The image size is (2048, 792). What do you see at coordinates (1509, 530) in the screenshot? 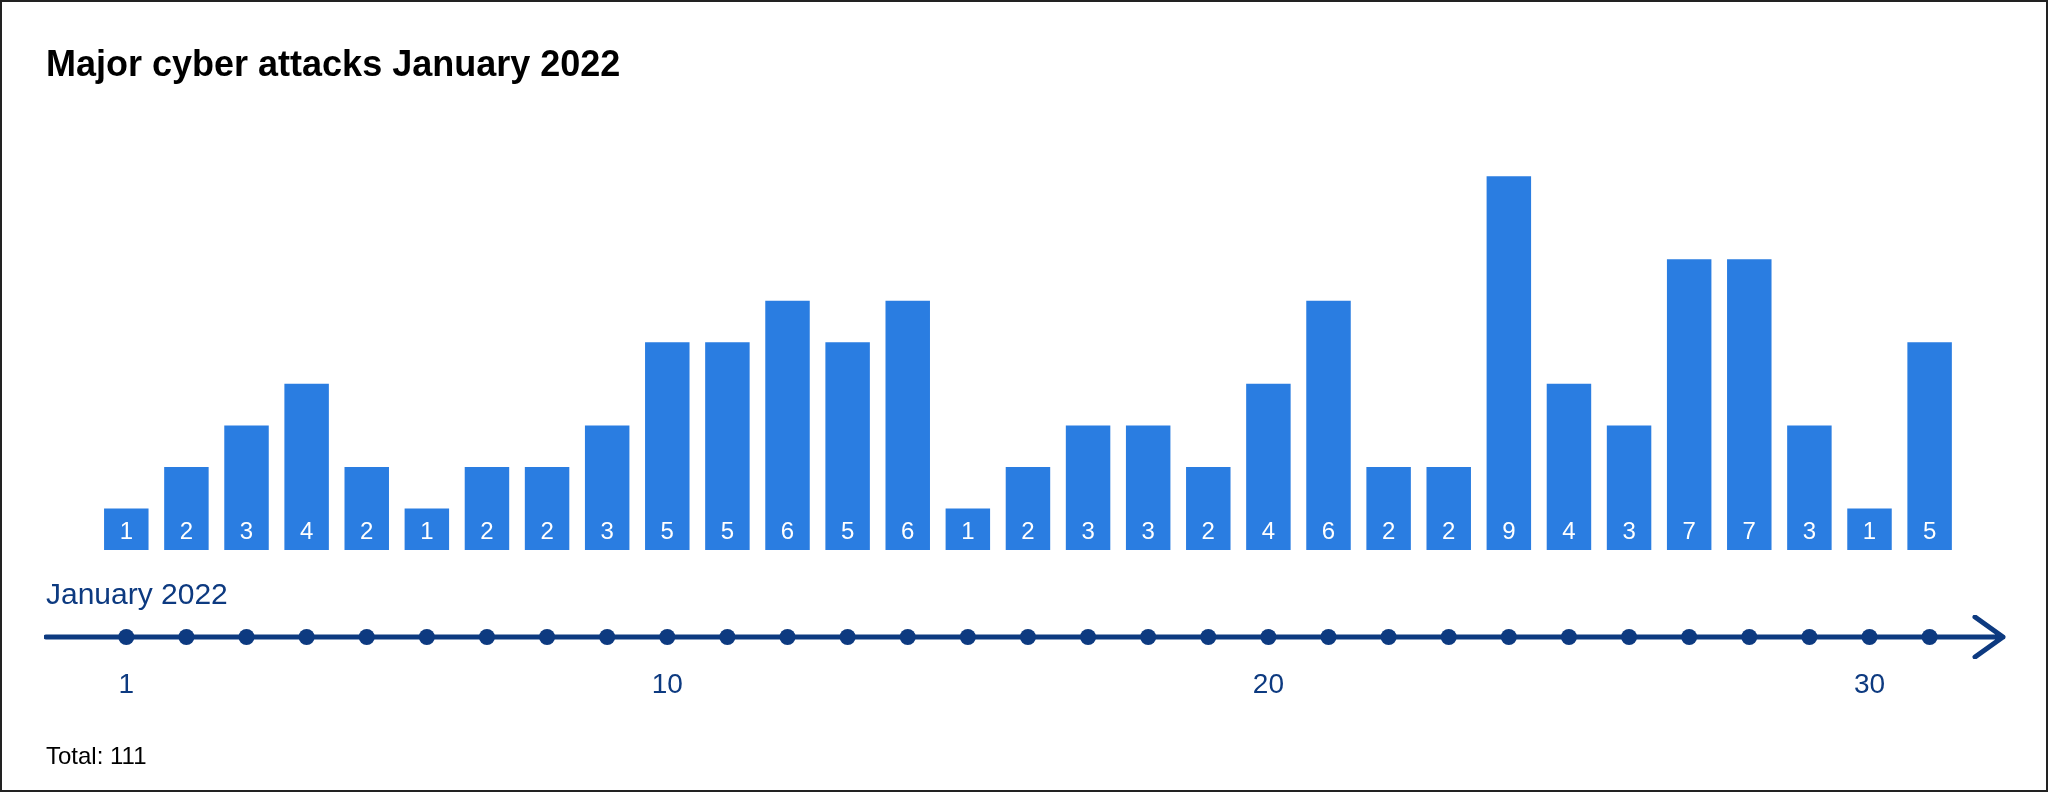
I see `data-label: 9` at bounding box center [1509, 530].